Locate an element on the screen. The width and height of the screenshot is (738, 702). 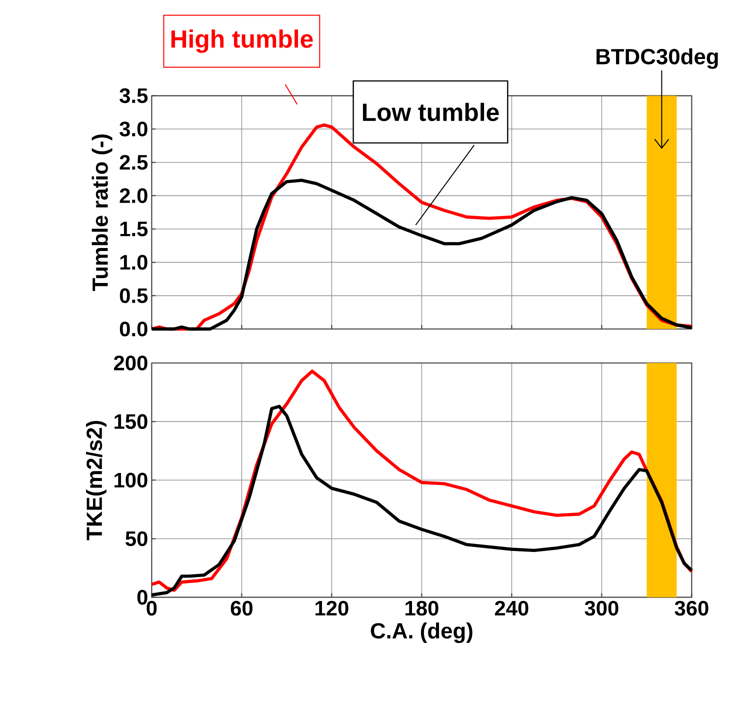
x-tick-label: 120 is located at coordinates (332, 608).